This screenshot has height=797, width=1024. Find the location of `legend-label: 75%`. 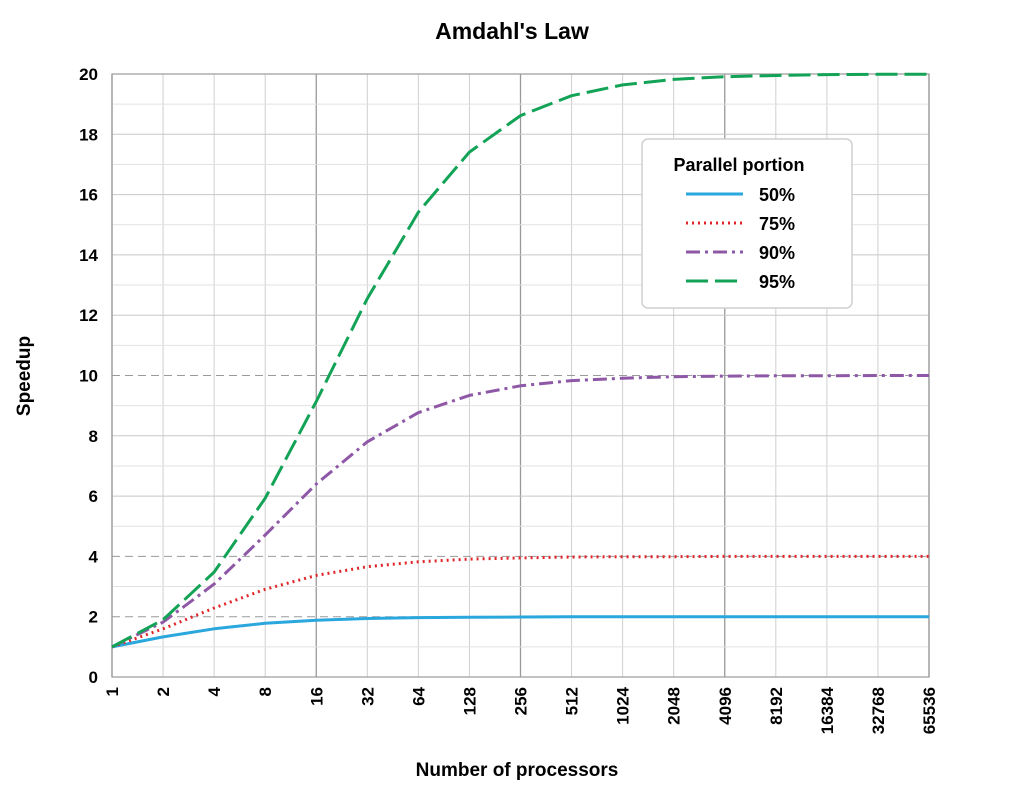

legend-label: 75% is located at coordinates (777, 224).